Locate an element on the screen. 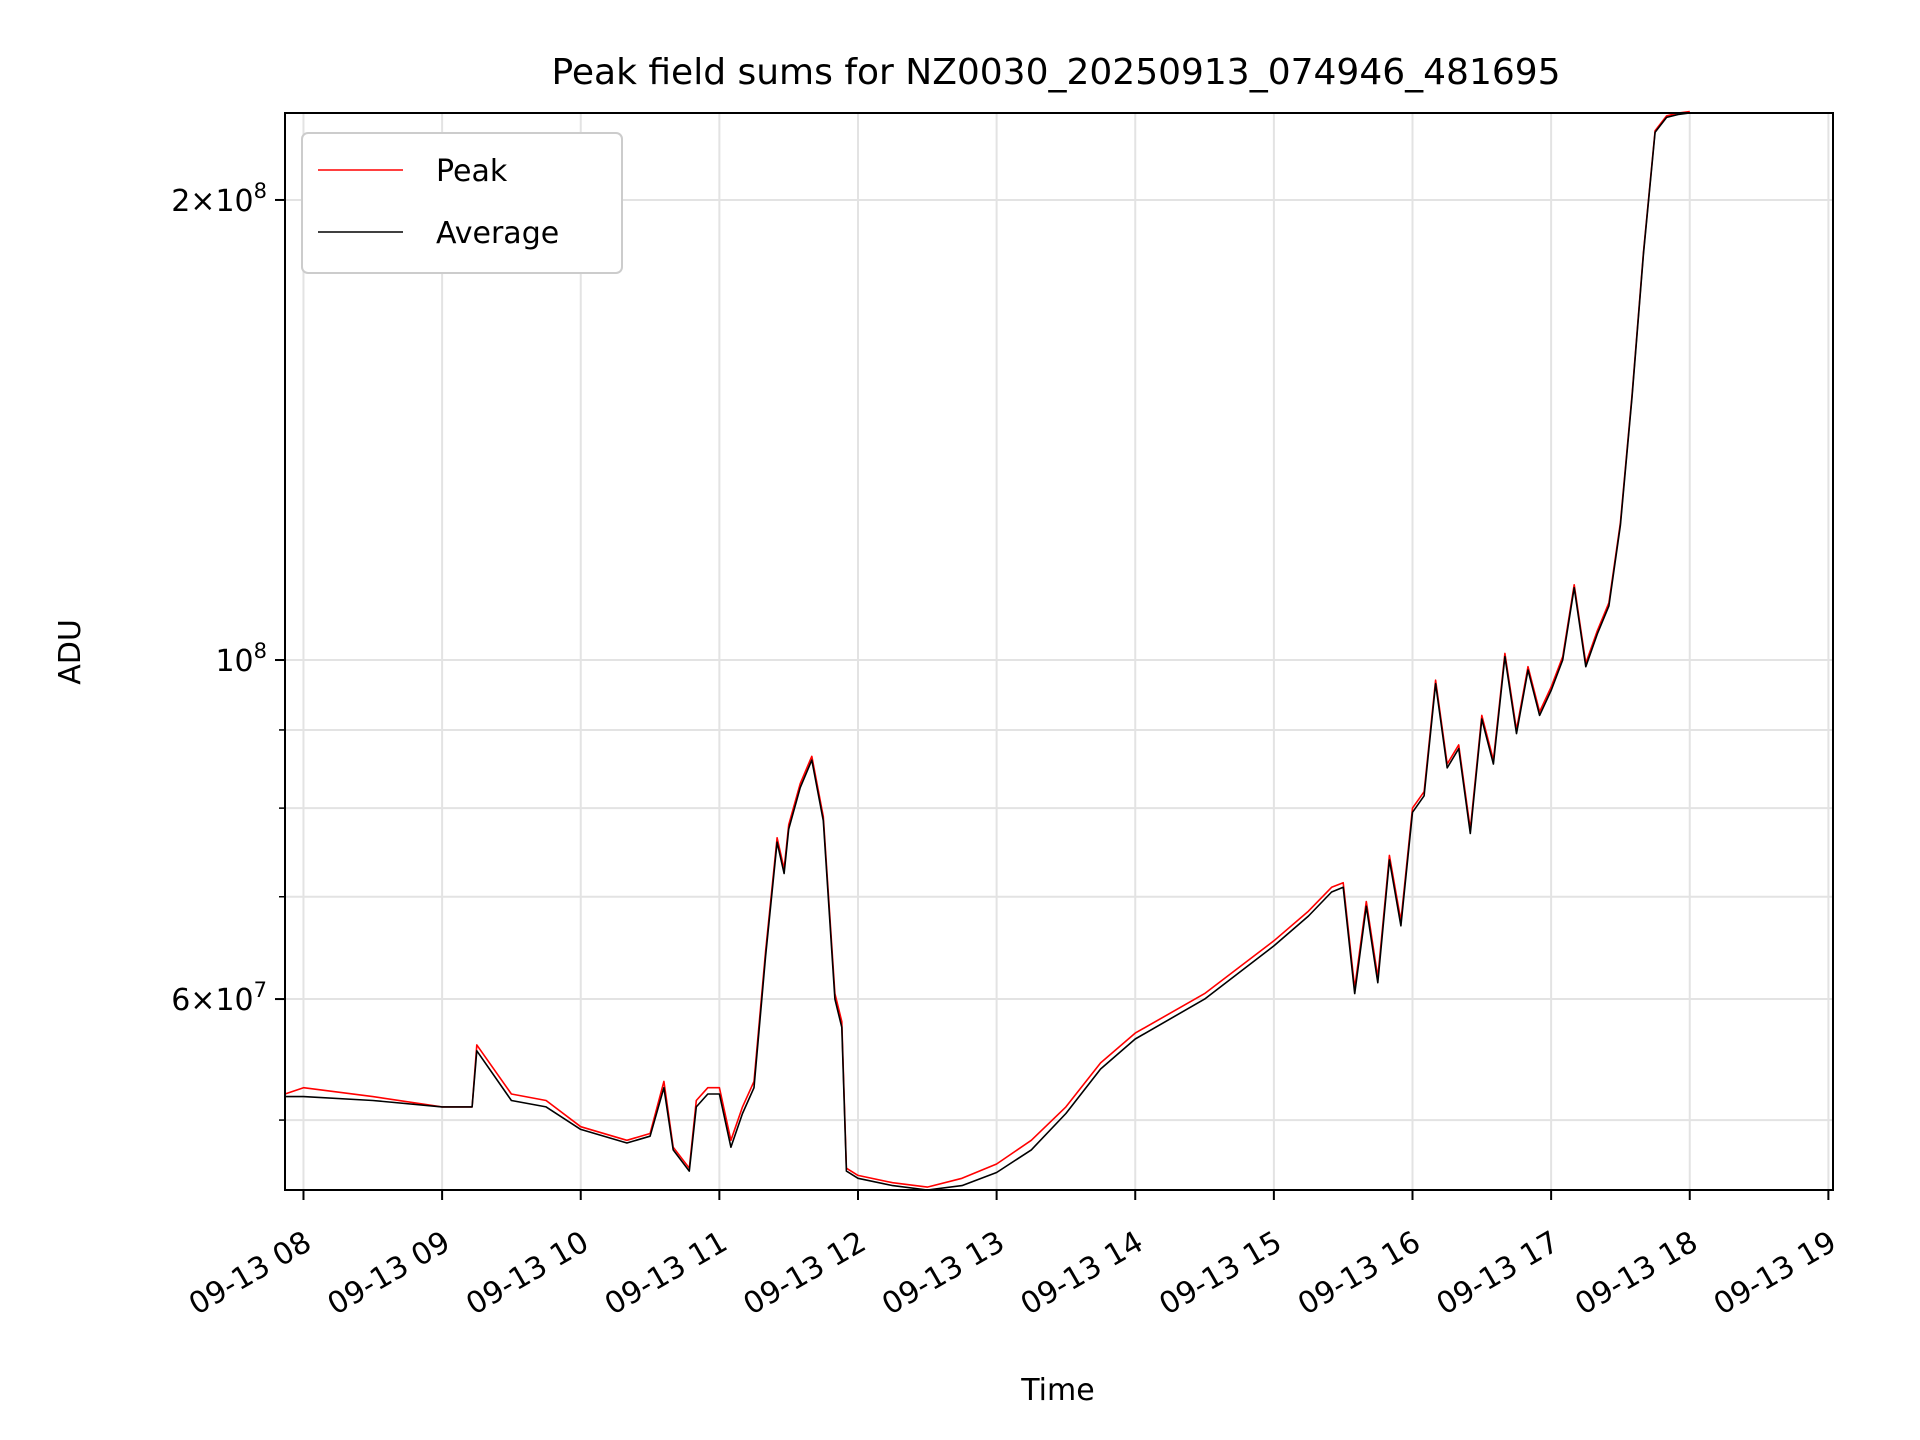 The height and width of the screenshot is (1440, 1920). legend: Peak Average is located at coordinates (462, 203).